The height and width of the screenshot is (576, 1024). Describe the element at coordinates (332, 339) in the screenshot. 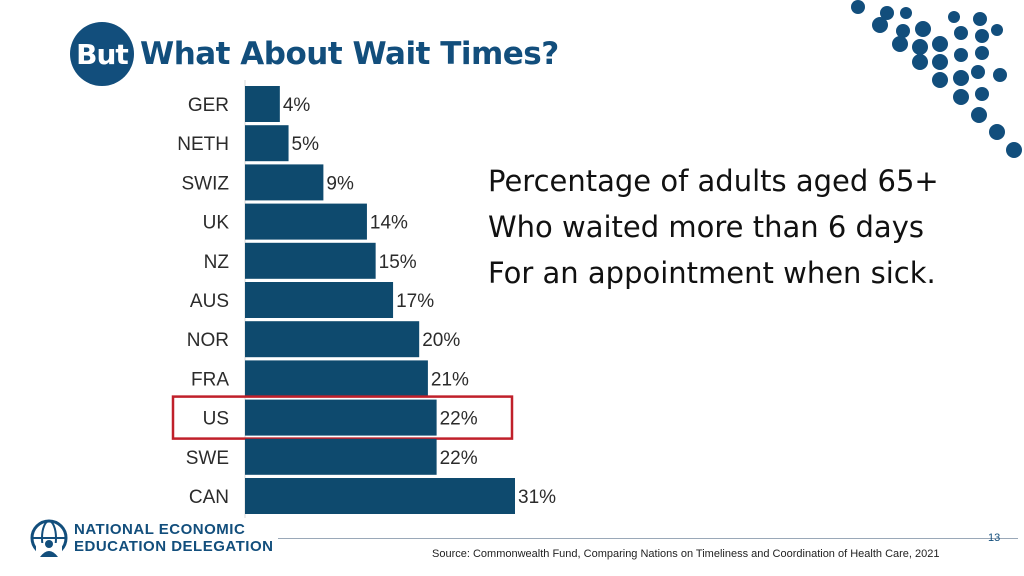

I see `bar-nor` at that location.